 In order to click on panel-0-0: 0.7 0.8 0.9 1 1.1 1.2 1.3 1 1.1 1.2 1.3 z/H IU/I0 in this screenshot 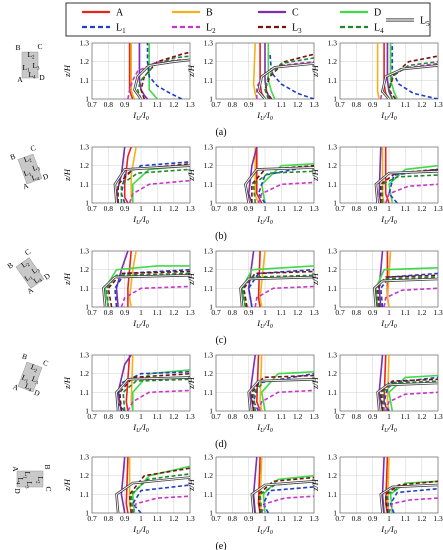, I will do `click(128, 81)`.